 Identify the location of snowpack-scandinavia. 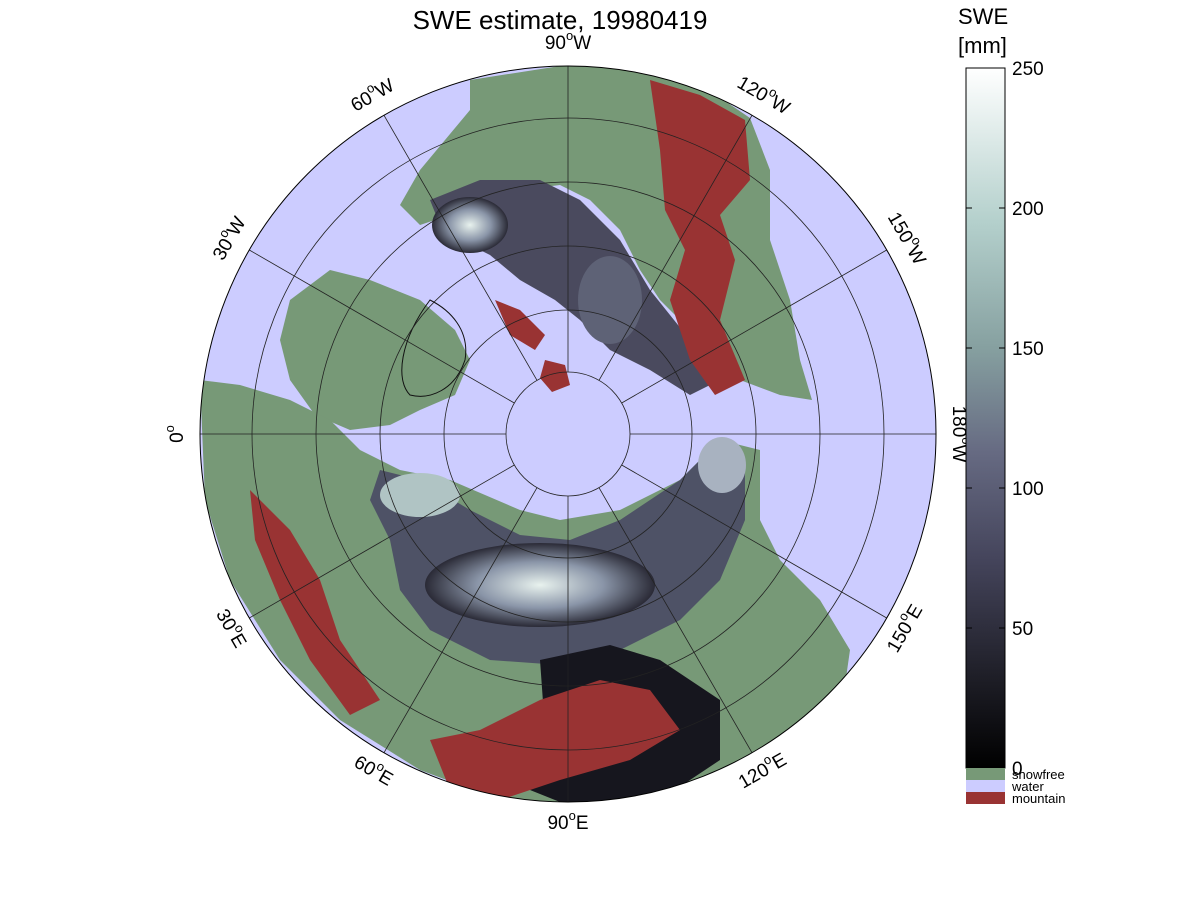
(420, 495).